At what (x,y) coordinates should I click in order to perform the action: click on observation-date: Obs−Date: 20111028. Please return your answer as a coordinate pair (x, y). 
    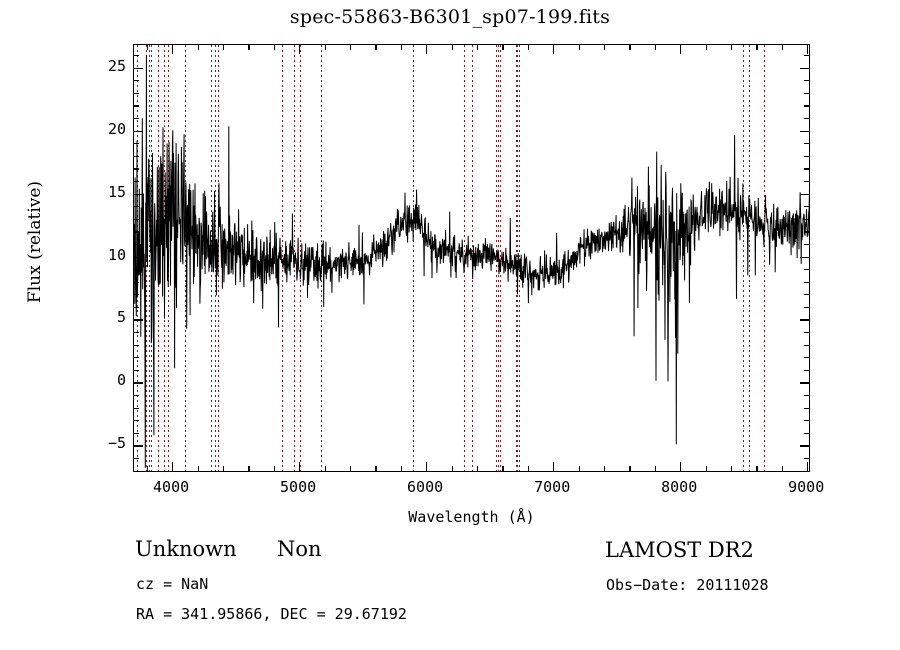
    Looking at the image, I should click on (687, 585).